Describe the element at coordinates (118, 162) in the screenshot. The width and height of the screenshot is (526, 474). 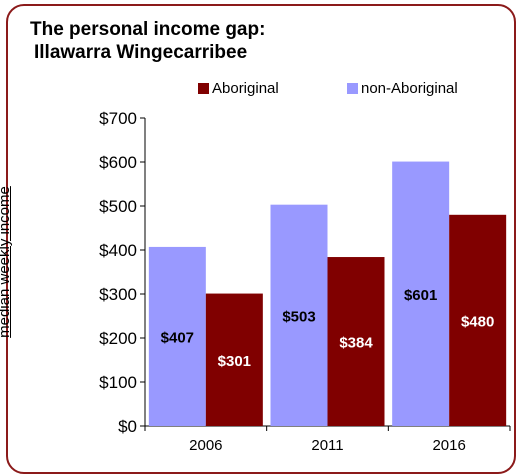
I see `y-tick-label: $600` at that location.